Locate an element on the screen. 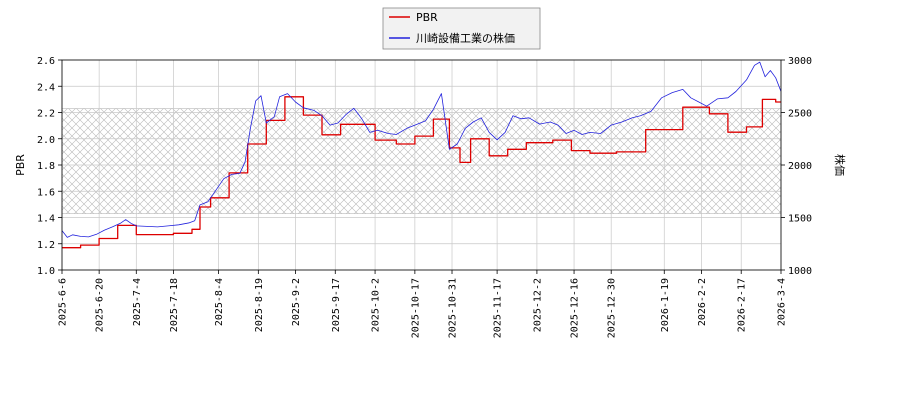 This screenshot has width=900, height=400. x-tick-label: 2025-9-2 is located at coordinates (296, 302).